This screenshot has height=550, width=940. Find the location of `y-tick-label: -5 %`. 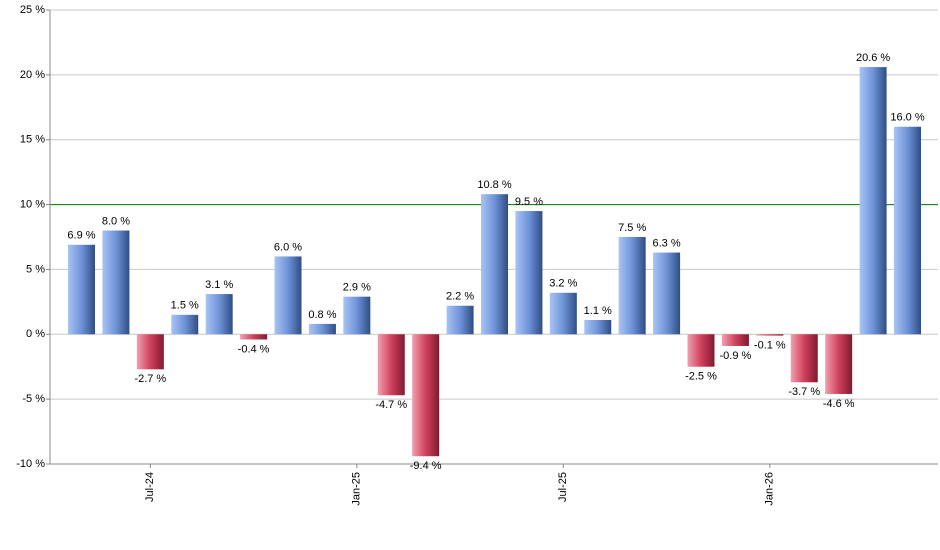

y-tick-label: -5 % is located at coordinates (33, 399).